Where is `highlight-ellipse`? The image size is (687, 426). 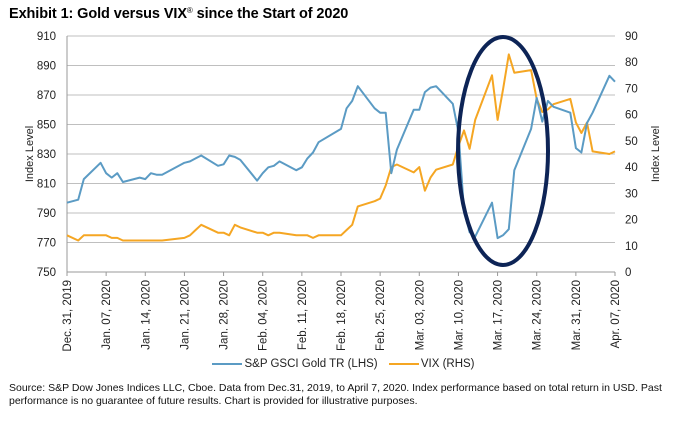 highlight-ellipse is located at coordinates (503, 151).